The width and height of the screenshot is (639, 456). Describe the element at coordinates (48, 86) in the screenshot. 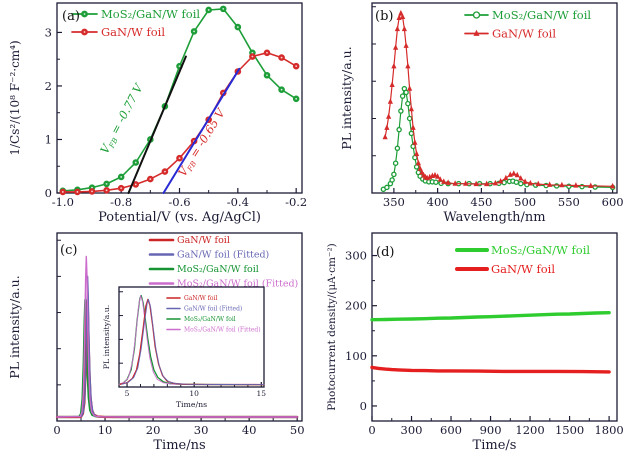

I see `y-tick-label: 2` at that location.